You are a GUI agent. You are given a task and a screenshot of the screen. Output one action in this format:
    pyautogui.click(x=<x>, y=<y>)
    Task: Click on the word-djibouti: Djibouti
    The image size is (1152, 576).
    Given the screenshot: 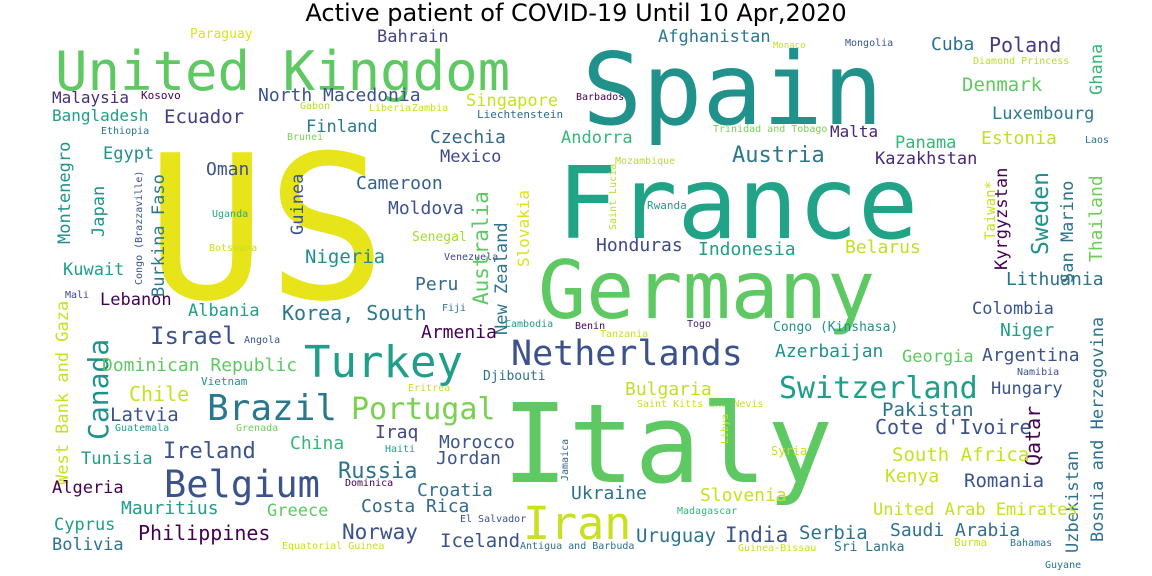 What is the action you would take?
    pyautogui.click(x=514, y=376)
    